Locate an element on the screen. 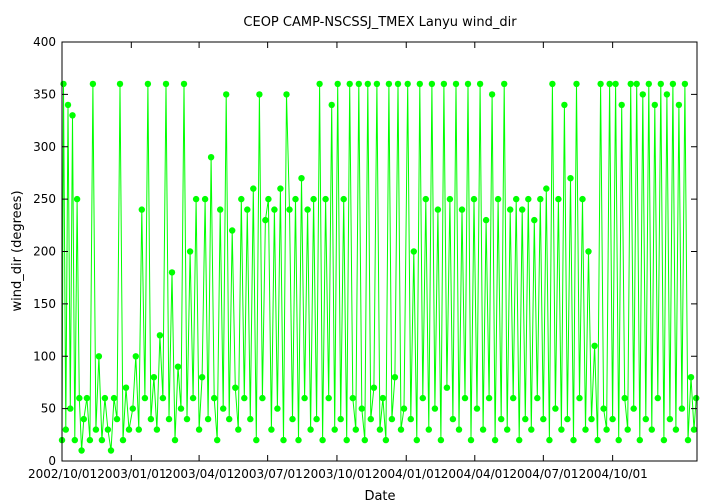  x-tick-label: 2003/04/01 is located at coordinates (199, 474).